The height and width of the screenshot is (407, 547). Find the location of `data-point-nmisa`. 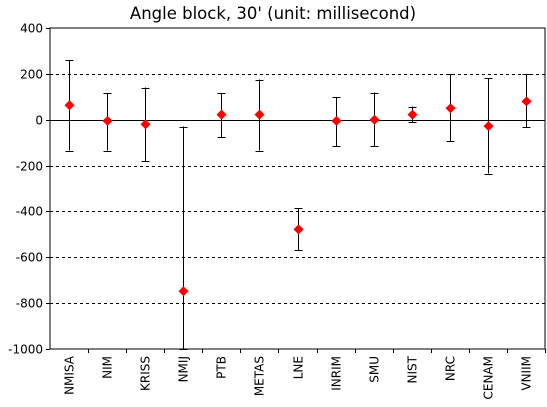

data-point-nmisa is located at coordinates (69, 105).